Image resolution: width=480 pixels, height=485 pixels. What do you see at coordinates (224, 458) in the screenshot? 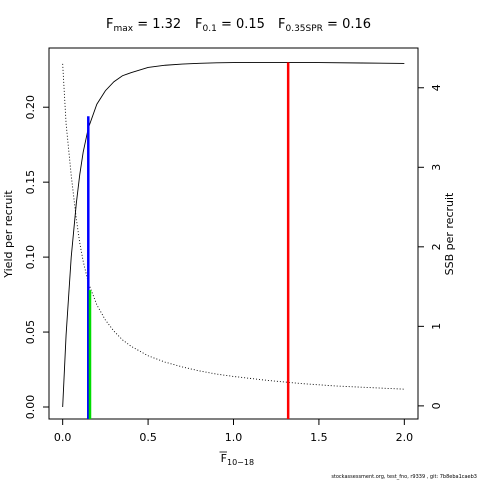
I see `x-axis-label-main: F` at bounding box center [224, 458].